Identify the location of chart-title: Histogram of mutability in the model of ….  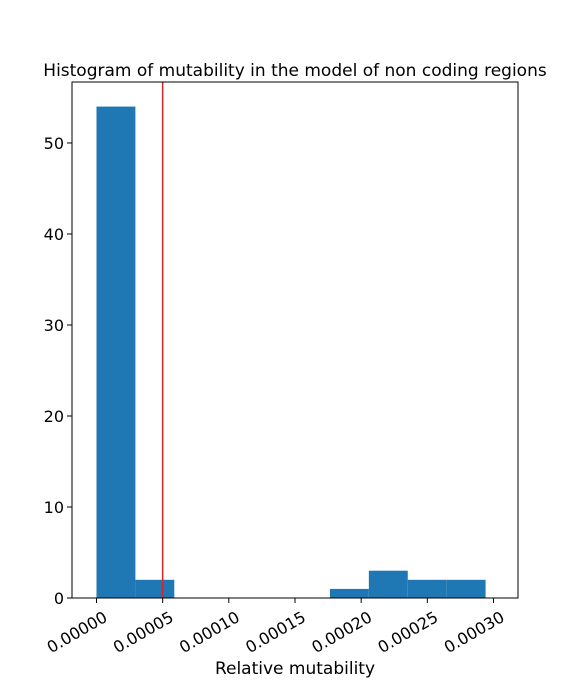
(295, 71).